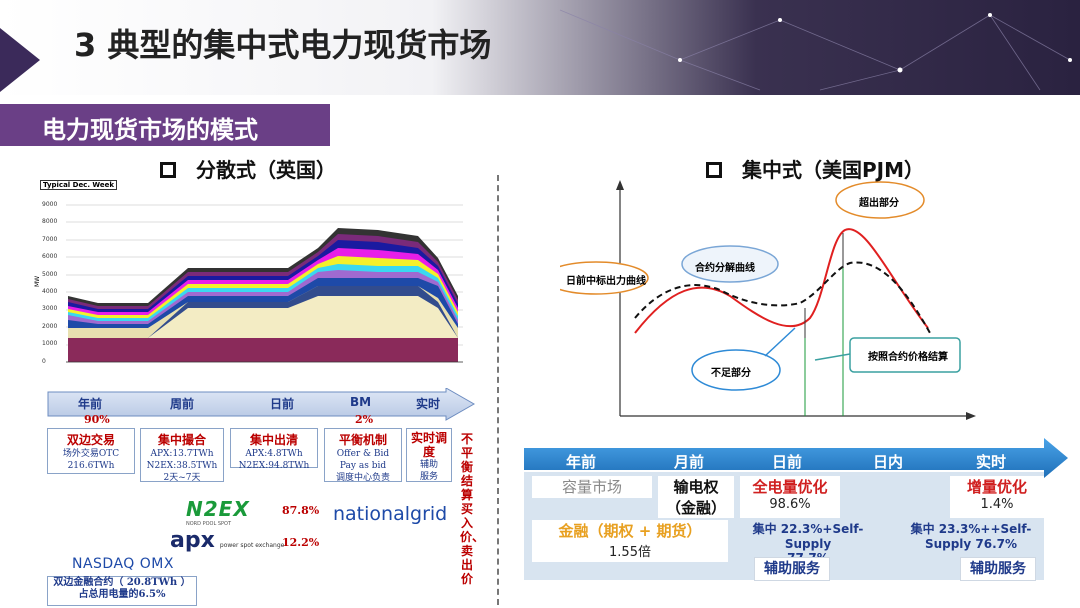 This screenshot has height=608, width=1080. What do you see at coordinates (808, 543) in the screenshot?
I see `cell-central-dayahead: 集中 22.3%+Self-Supply 77.7%` at bounding box center [808, 543].